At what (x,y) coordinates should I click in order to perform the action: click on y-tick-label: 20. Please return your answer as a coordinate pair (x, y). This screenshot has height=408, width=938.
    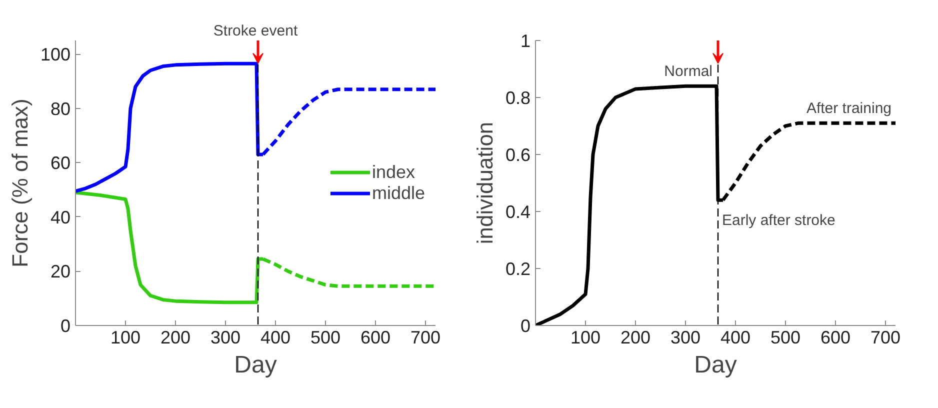
    Looking at the image, I should click on (60, 272).